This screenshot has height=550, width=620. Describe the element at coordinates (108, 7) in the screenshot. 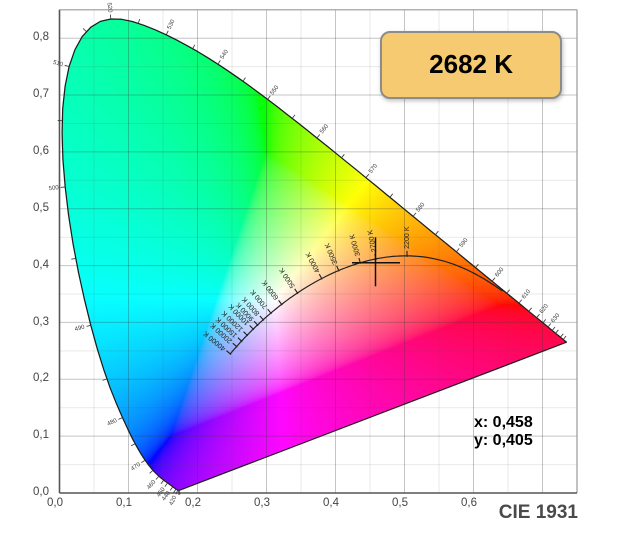

I see `svg-text: 520` at that location.